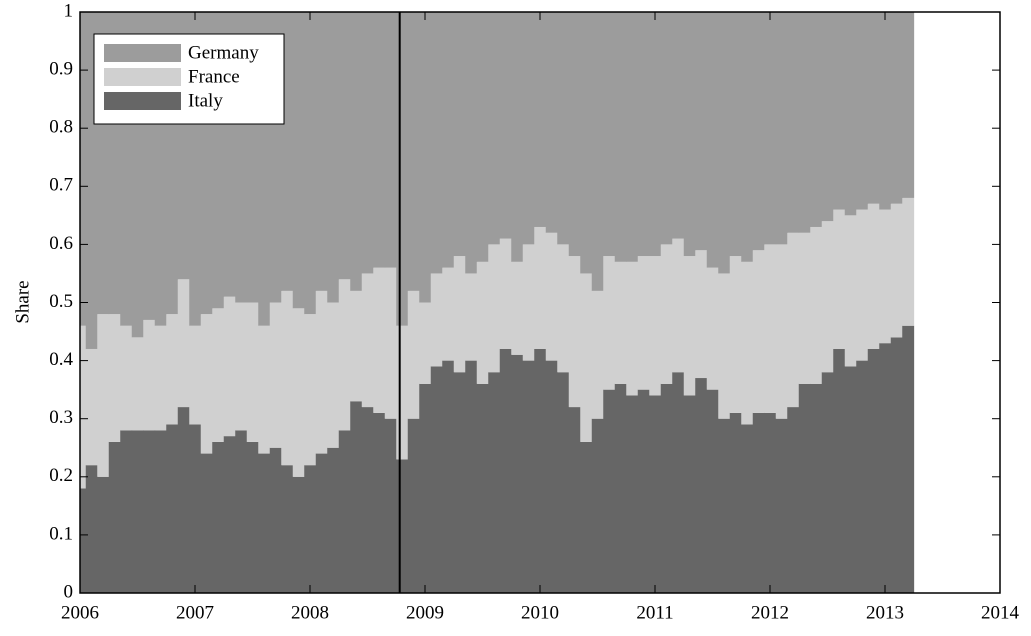  Describe the element at coordinates (69, 10) in the screenshot. I see `y-tick-label: 1` at that location.